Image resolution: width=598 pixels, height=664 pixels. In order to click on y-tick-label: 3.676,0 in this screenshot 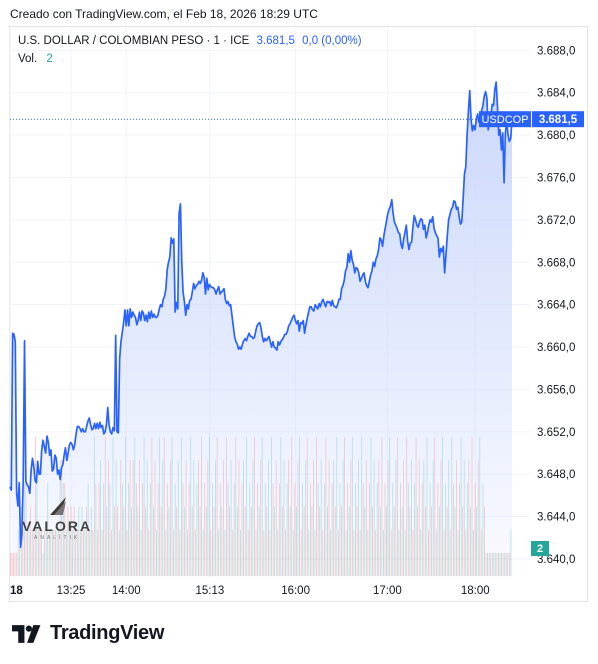, I will do `click(556, 178)`.